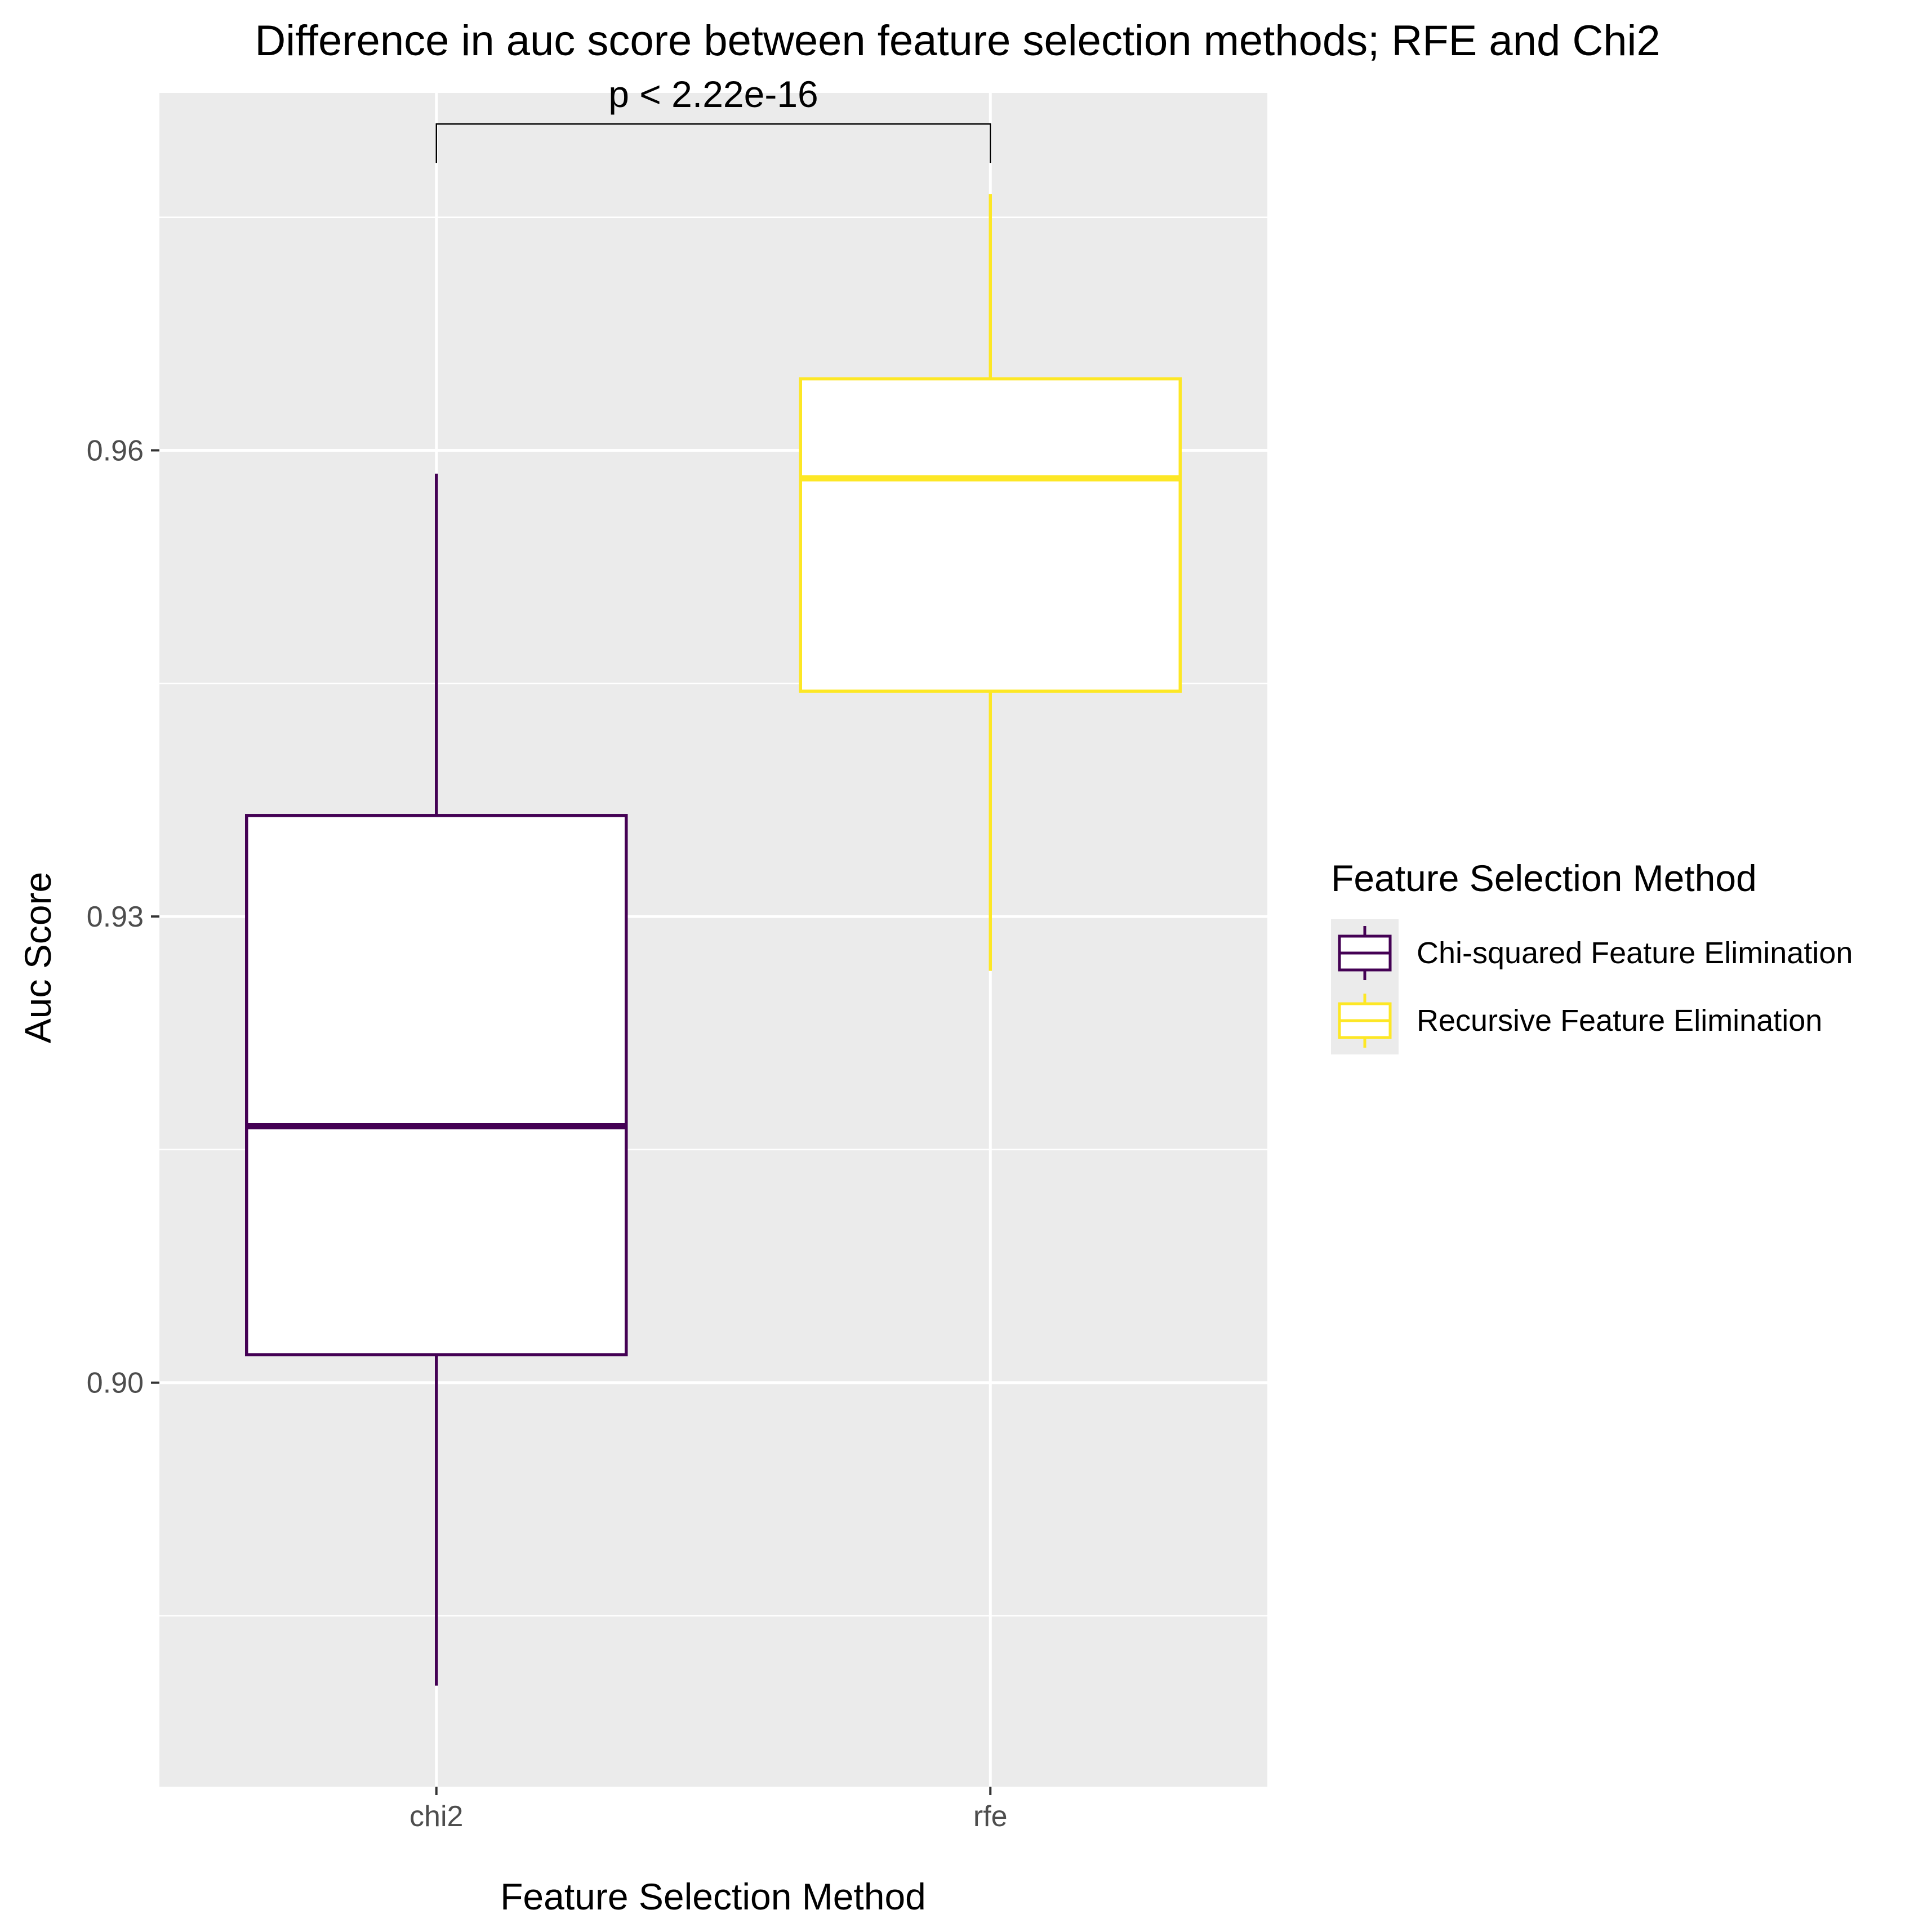 The image size is (1932, 1932). Describe the element at coordinates (115, 1383) in the screenshot. I see `y-tick-label: 0.90` at that location.